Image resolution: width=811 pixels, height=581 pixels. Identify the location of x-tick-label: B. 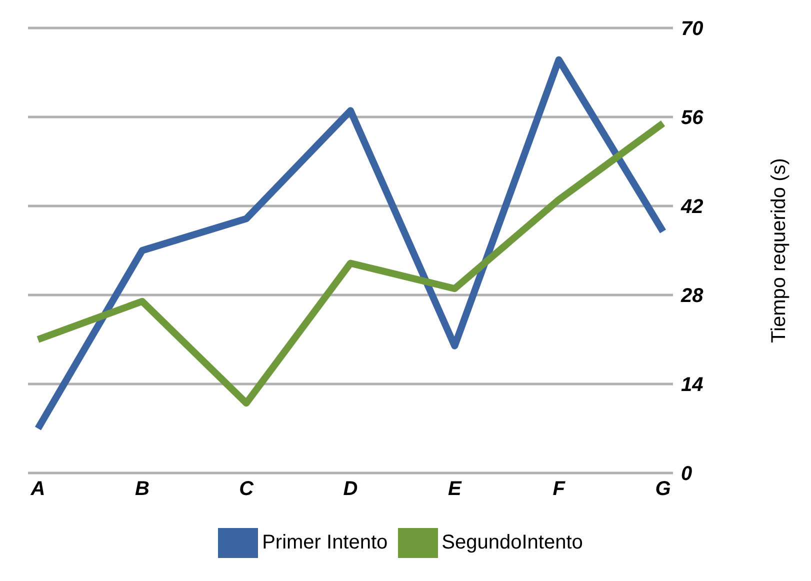
(142, 489).